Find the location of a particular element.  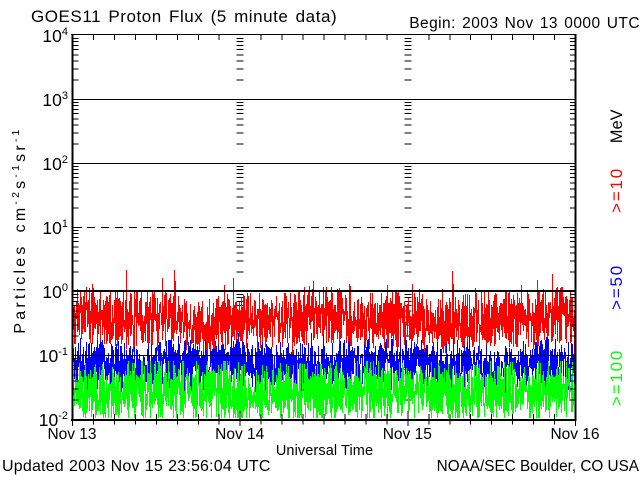

svg-text: MeV is located at coordinates (617, 126).